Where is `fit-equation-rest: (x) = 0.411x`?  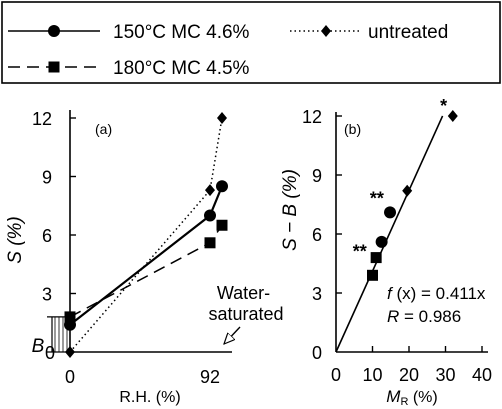
fit-equation-rest: (x) = 0.411x is located at coordinates (439, 293).